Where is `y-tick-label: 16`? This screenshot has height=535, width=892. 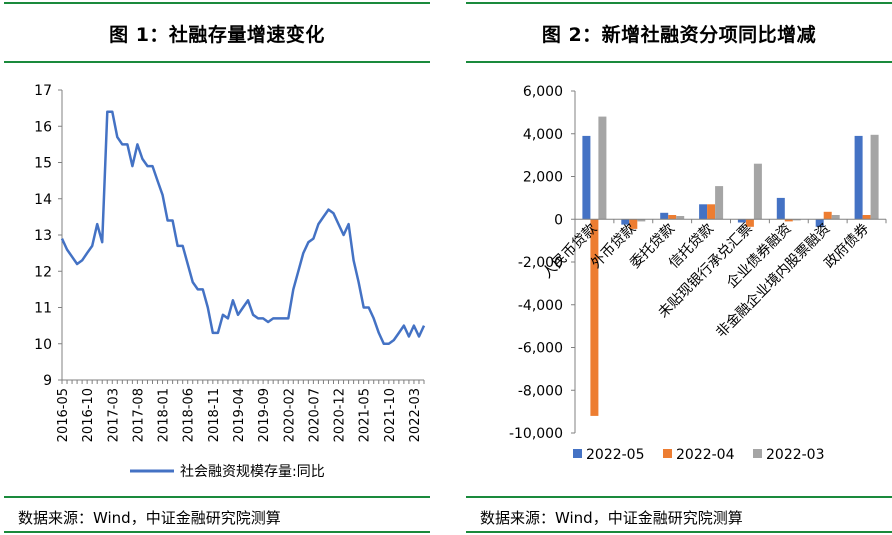
y-tick-label: 16 is located at coordinates (43, 127).